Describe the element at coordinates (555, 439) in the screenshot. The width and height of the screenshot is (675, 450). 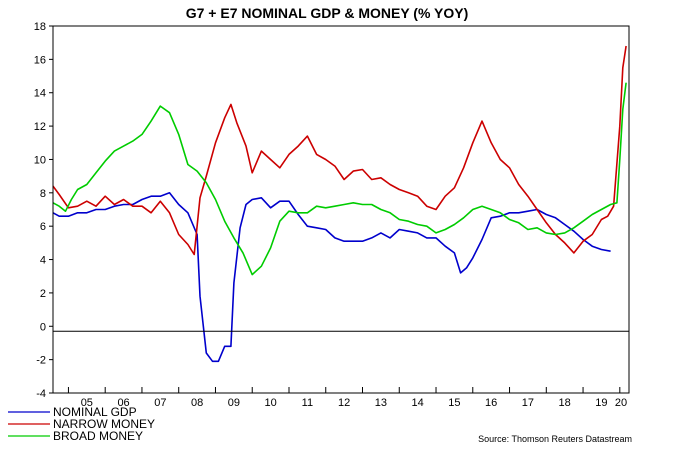
I see `source-note: Source: Thomson Reuters Datastream` at that location.